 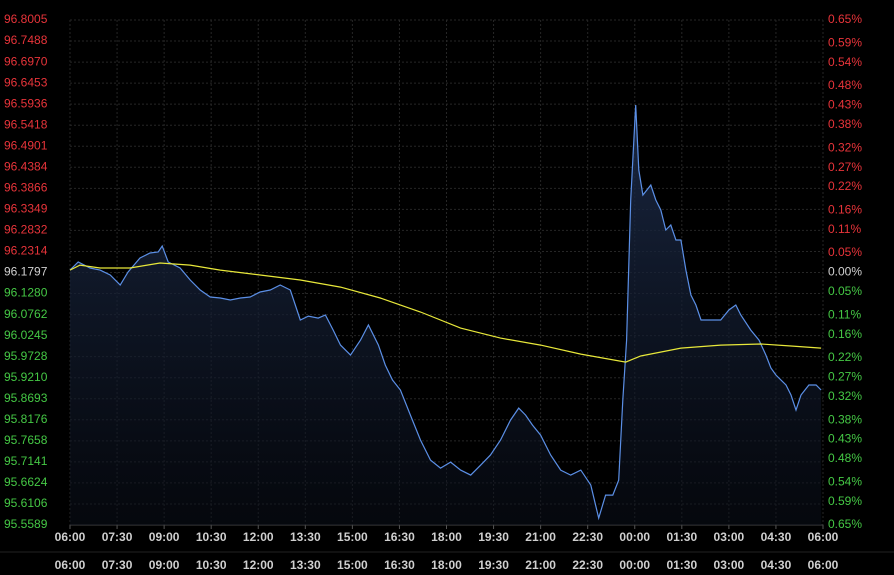 I want to click on y-tick-label: 96.6453, so click(x=26, y=82).